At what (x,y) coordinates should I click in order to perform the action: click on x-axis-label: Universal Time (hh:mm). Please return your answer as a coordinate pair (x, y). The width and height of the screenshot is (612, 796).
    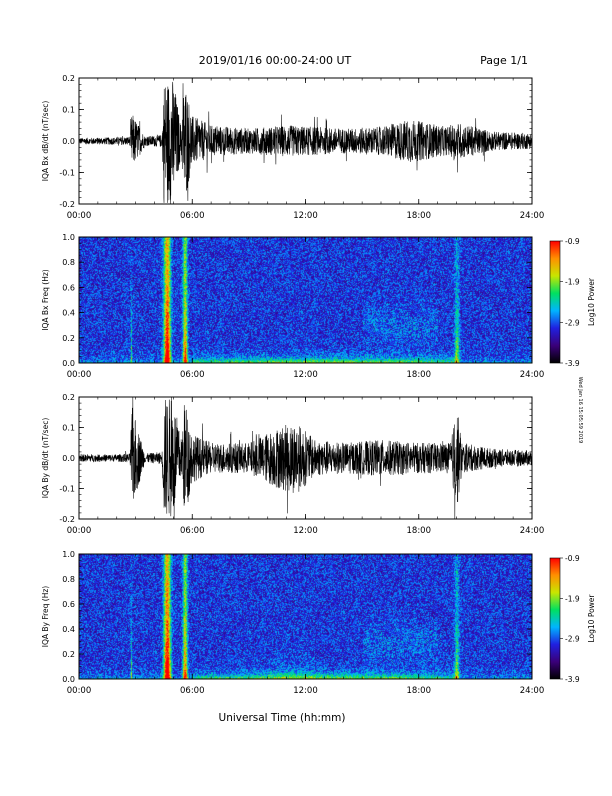
    Looking at the image, I should click on (282, 718).